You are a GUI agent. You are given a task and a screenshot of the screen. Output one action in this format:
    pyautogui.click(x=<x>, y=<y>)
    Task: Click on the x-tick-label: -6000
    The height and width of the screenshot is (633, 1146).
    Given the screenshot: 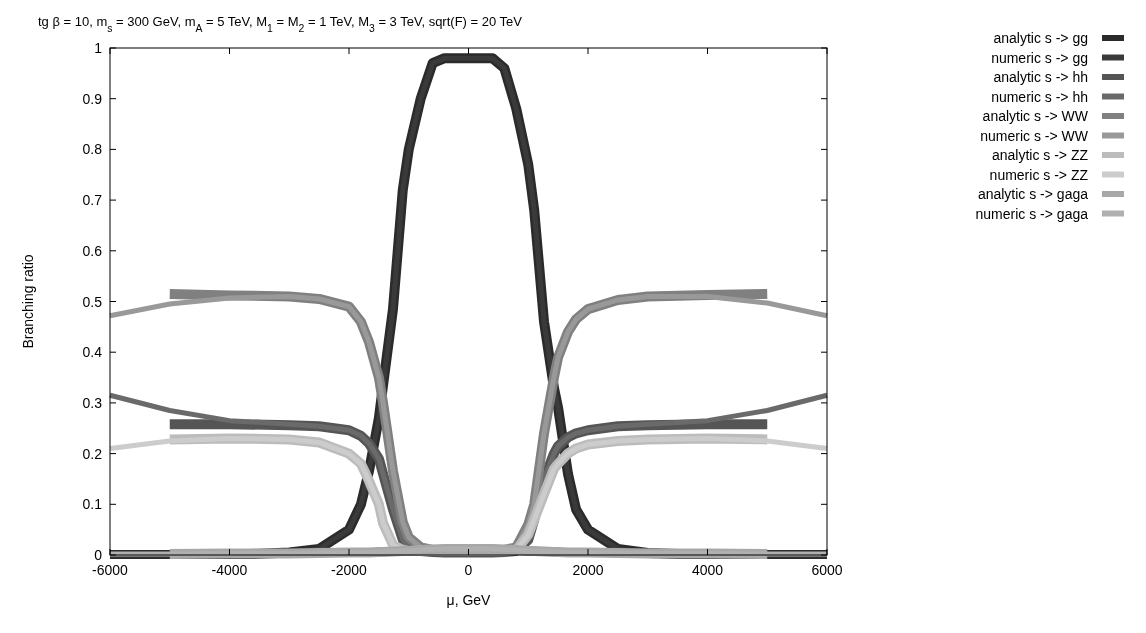 What is the action you would take?
    pyautogui.click(x=110, y=570)
    